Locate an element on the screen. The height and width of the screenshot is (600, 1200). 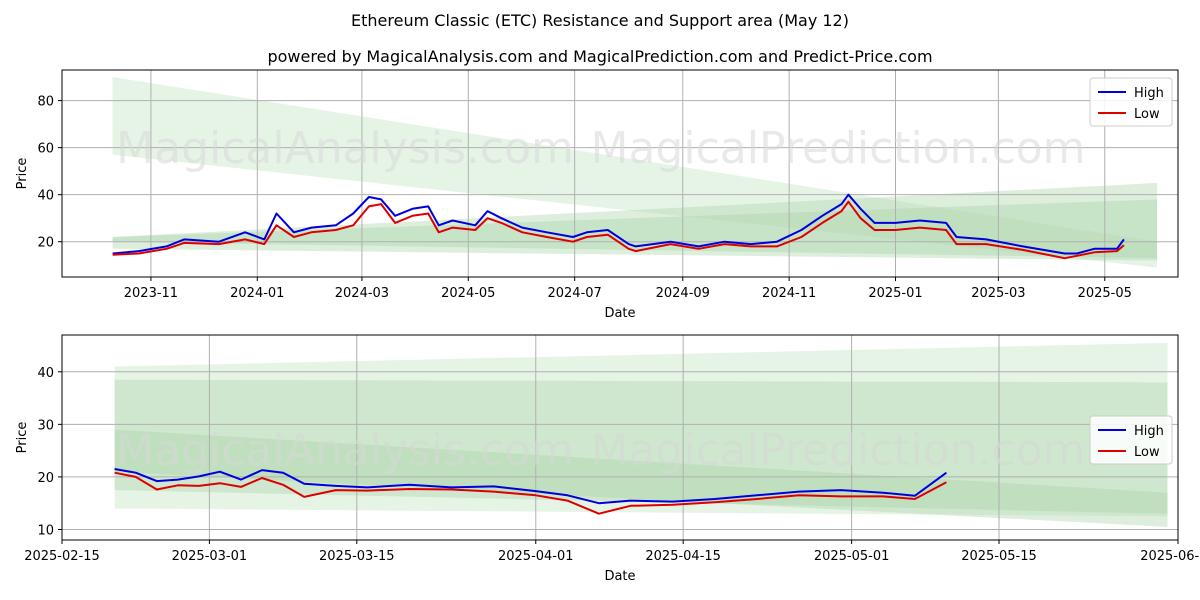
x-tick-label: 2025-05 is located at coordinates (1105, 293).